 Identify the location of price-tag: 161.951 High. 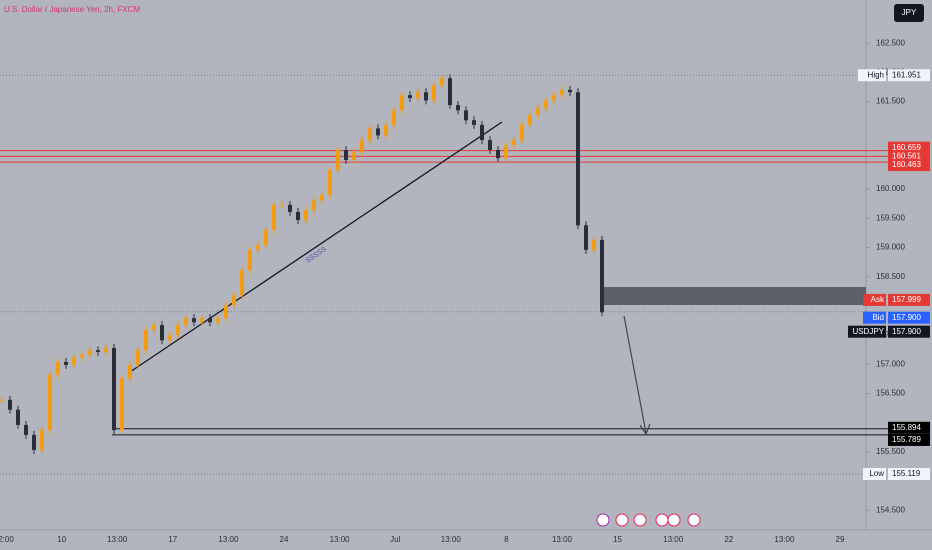
(894, 75).